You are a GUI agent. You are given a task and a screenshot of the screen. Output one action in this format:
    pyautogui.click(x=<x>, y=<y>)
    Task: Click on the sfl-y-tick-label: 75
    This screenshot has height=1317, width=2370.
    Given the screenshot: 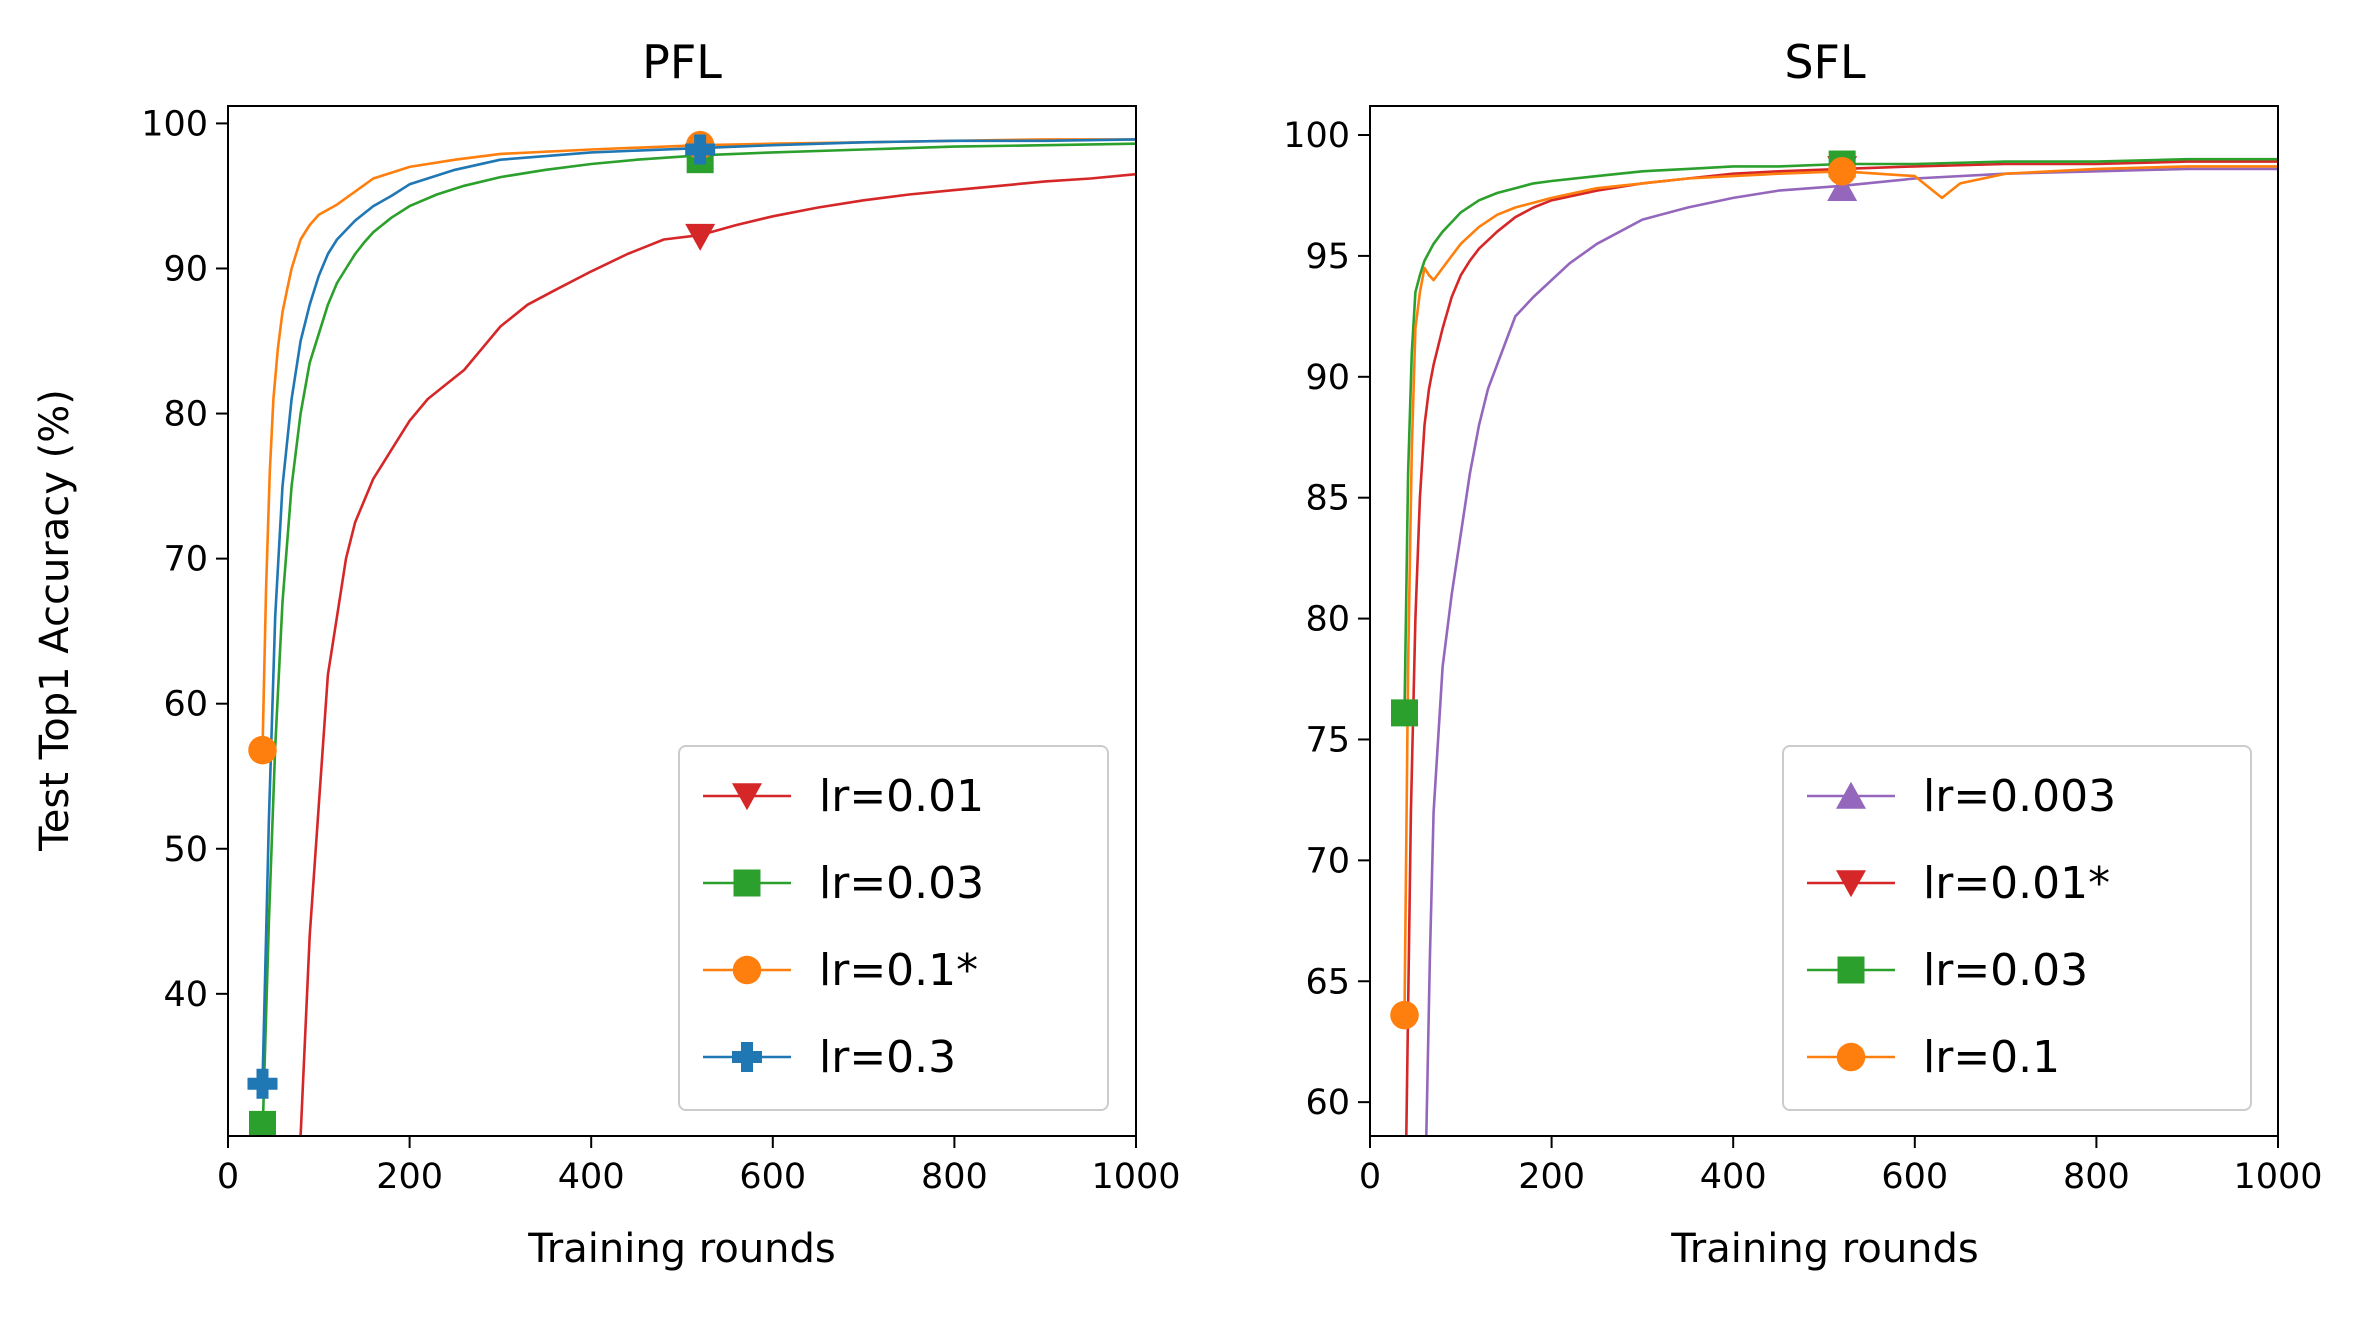 What is the action you would take?
    pyautogui.click(x=1327, y=740)
    